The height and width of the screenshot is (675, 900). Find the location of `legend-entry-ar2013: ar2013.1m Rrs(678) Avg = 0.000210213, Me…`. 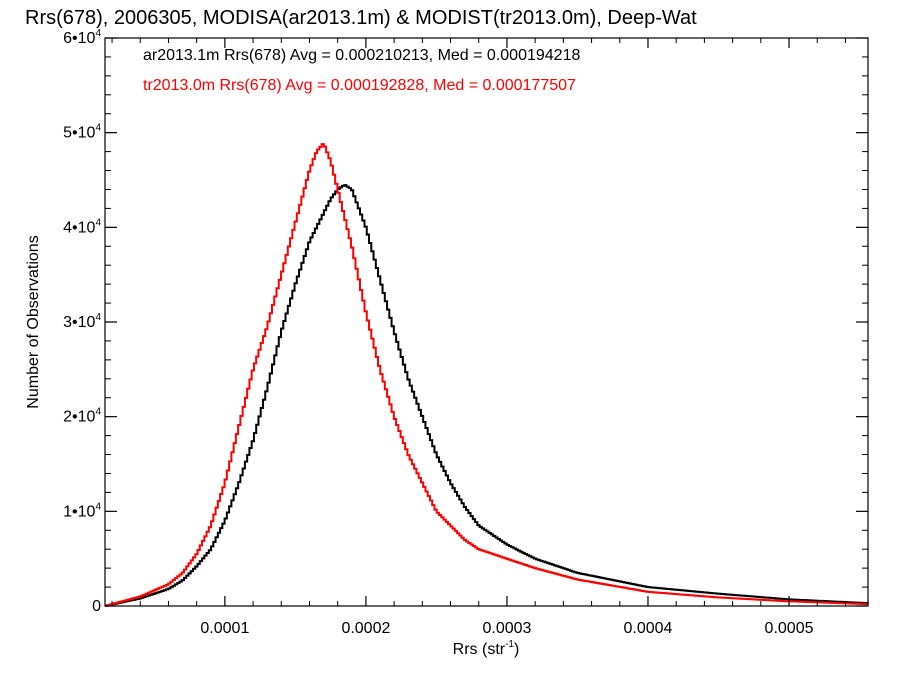

legend-entry-ar2013: ar2013.1m Rrs(678) Avg = 0.000210213, Me… is located at coordinates (361, 55).